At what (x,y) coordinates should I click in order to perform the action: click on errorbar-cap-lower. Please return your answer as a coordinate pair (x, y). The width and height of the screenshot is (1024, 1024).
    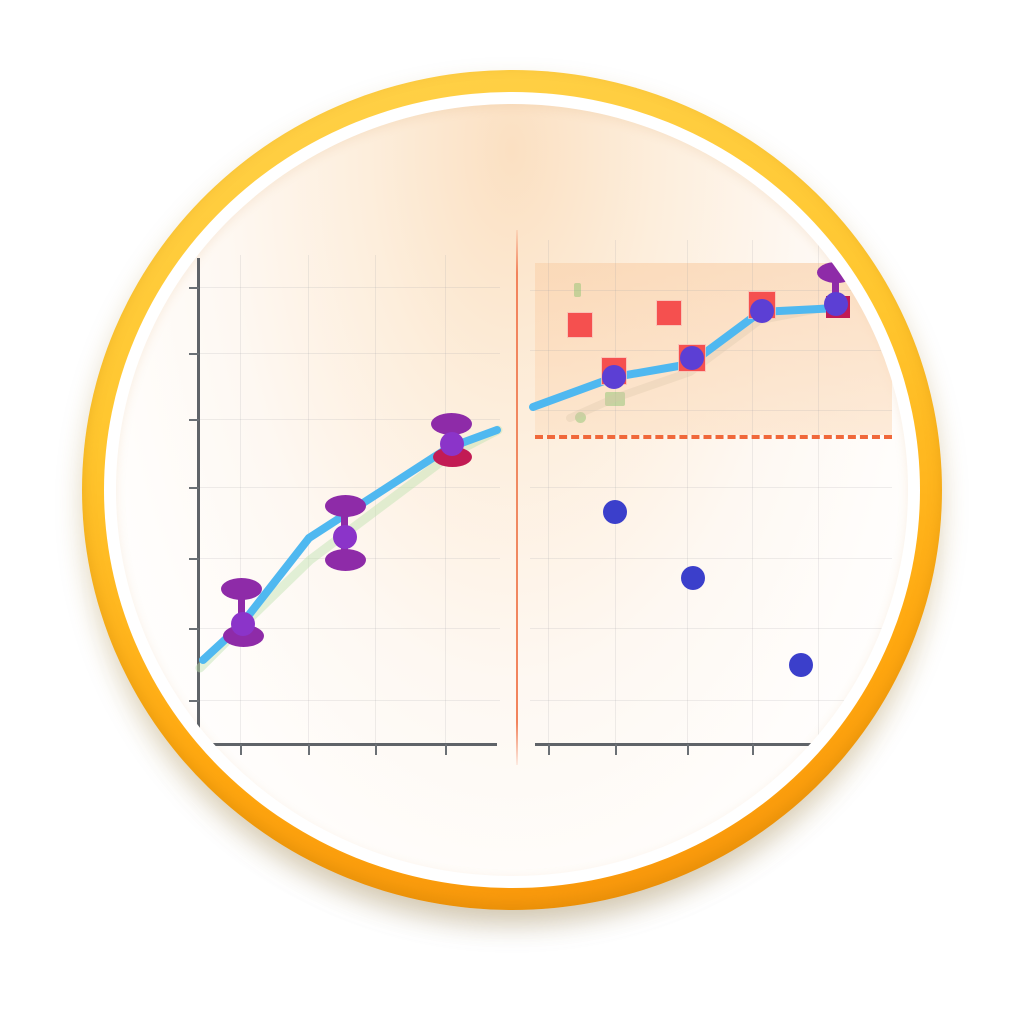
    Looking at the image, I should click on (345, 560).